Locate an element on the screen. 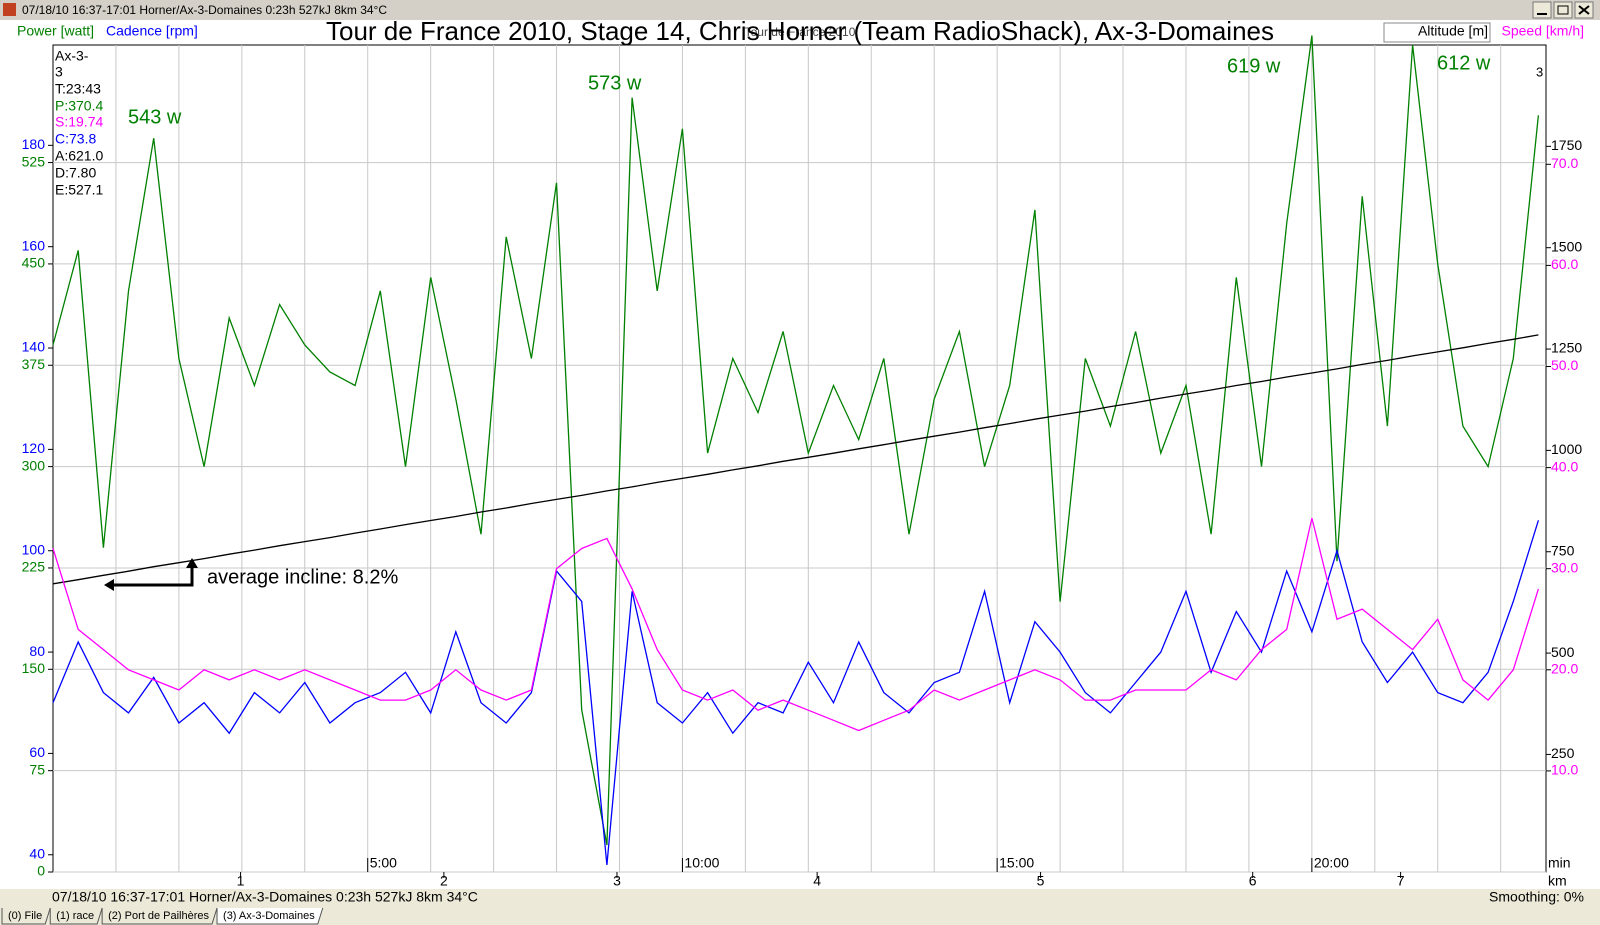 This screenshot has height=925, width=1600. peak-label: 619 w is located at coordinates (1254, 66).